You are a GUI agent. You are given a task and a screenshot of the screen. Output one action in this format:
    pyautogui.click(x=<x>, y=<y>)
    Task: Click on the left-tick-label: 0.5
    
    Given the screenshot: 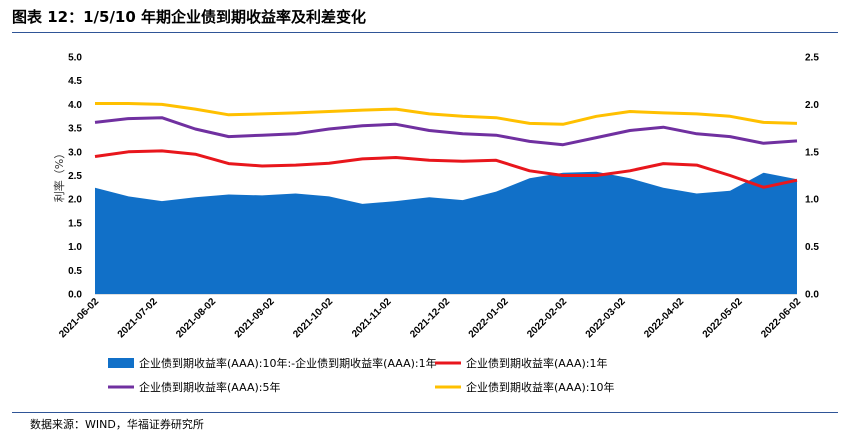 What is the action you would take?
    pyautogui.click(x=75, y=271)
    